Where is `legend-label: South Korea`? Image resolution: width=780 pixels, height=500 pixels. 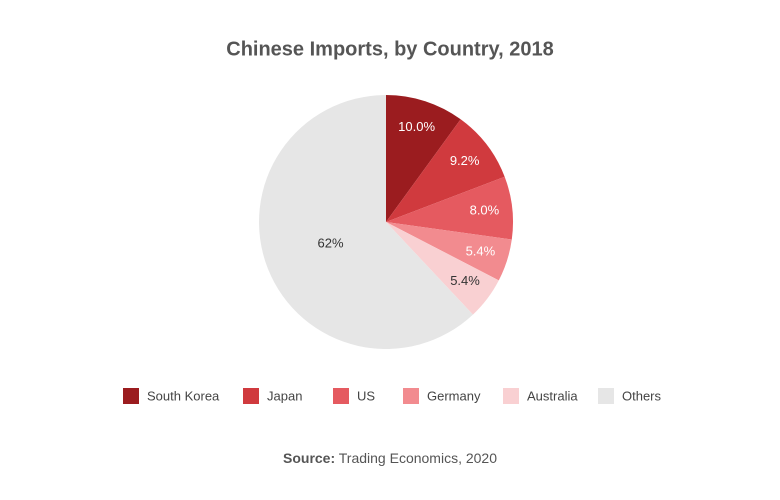
legend-label: South Korea is located at coordinates (183, 395).